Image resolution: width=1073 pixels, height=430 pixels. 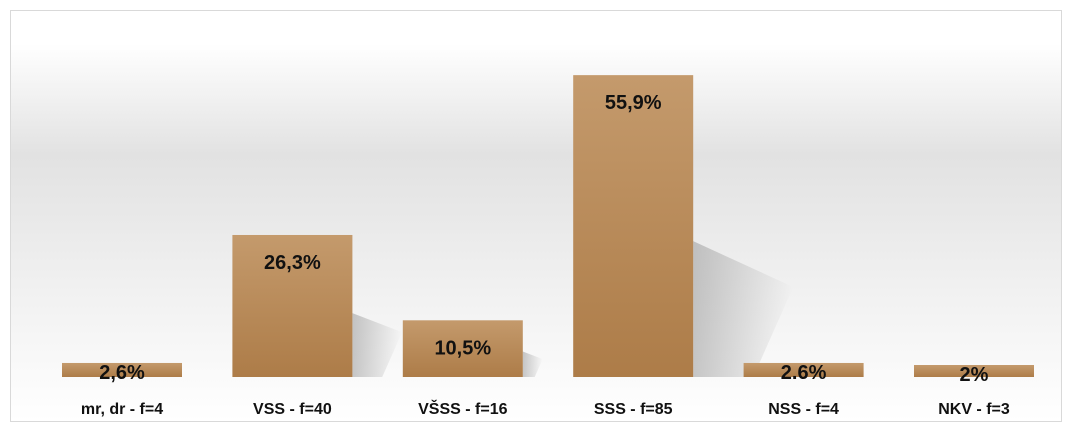 I want to click on data-label: 55,9%, so click(x=633, y=103).